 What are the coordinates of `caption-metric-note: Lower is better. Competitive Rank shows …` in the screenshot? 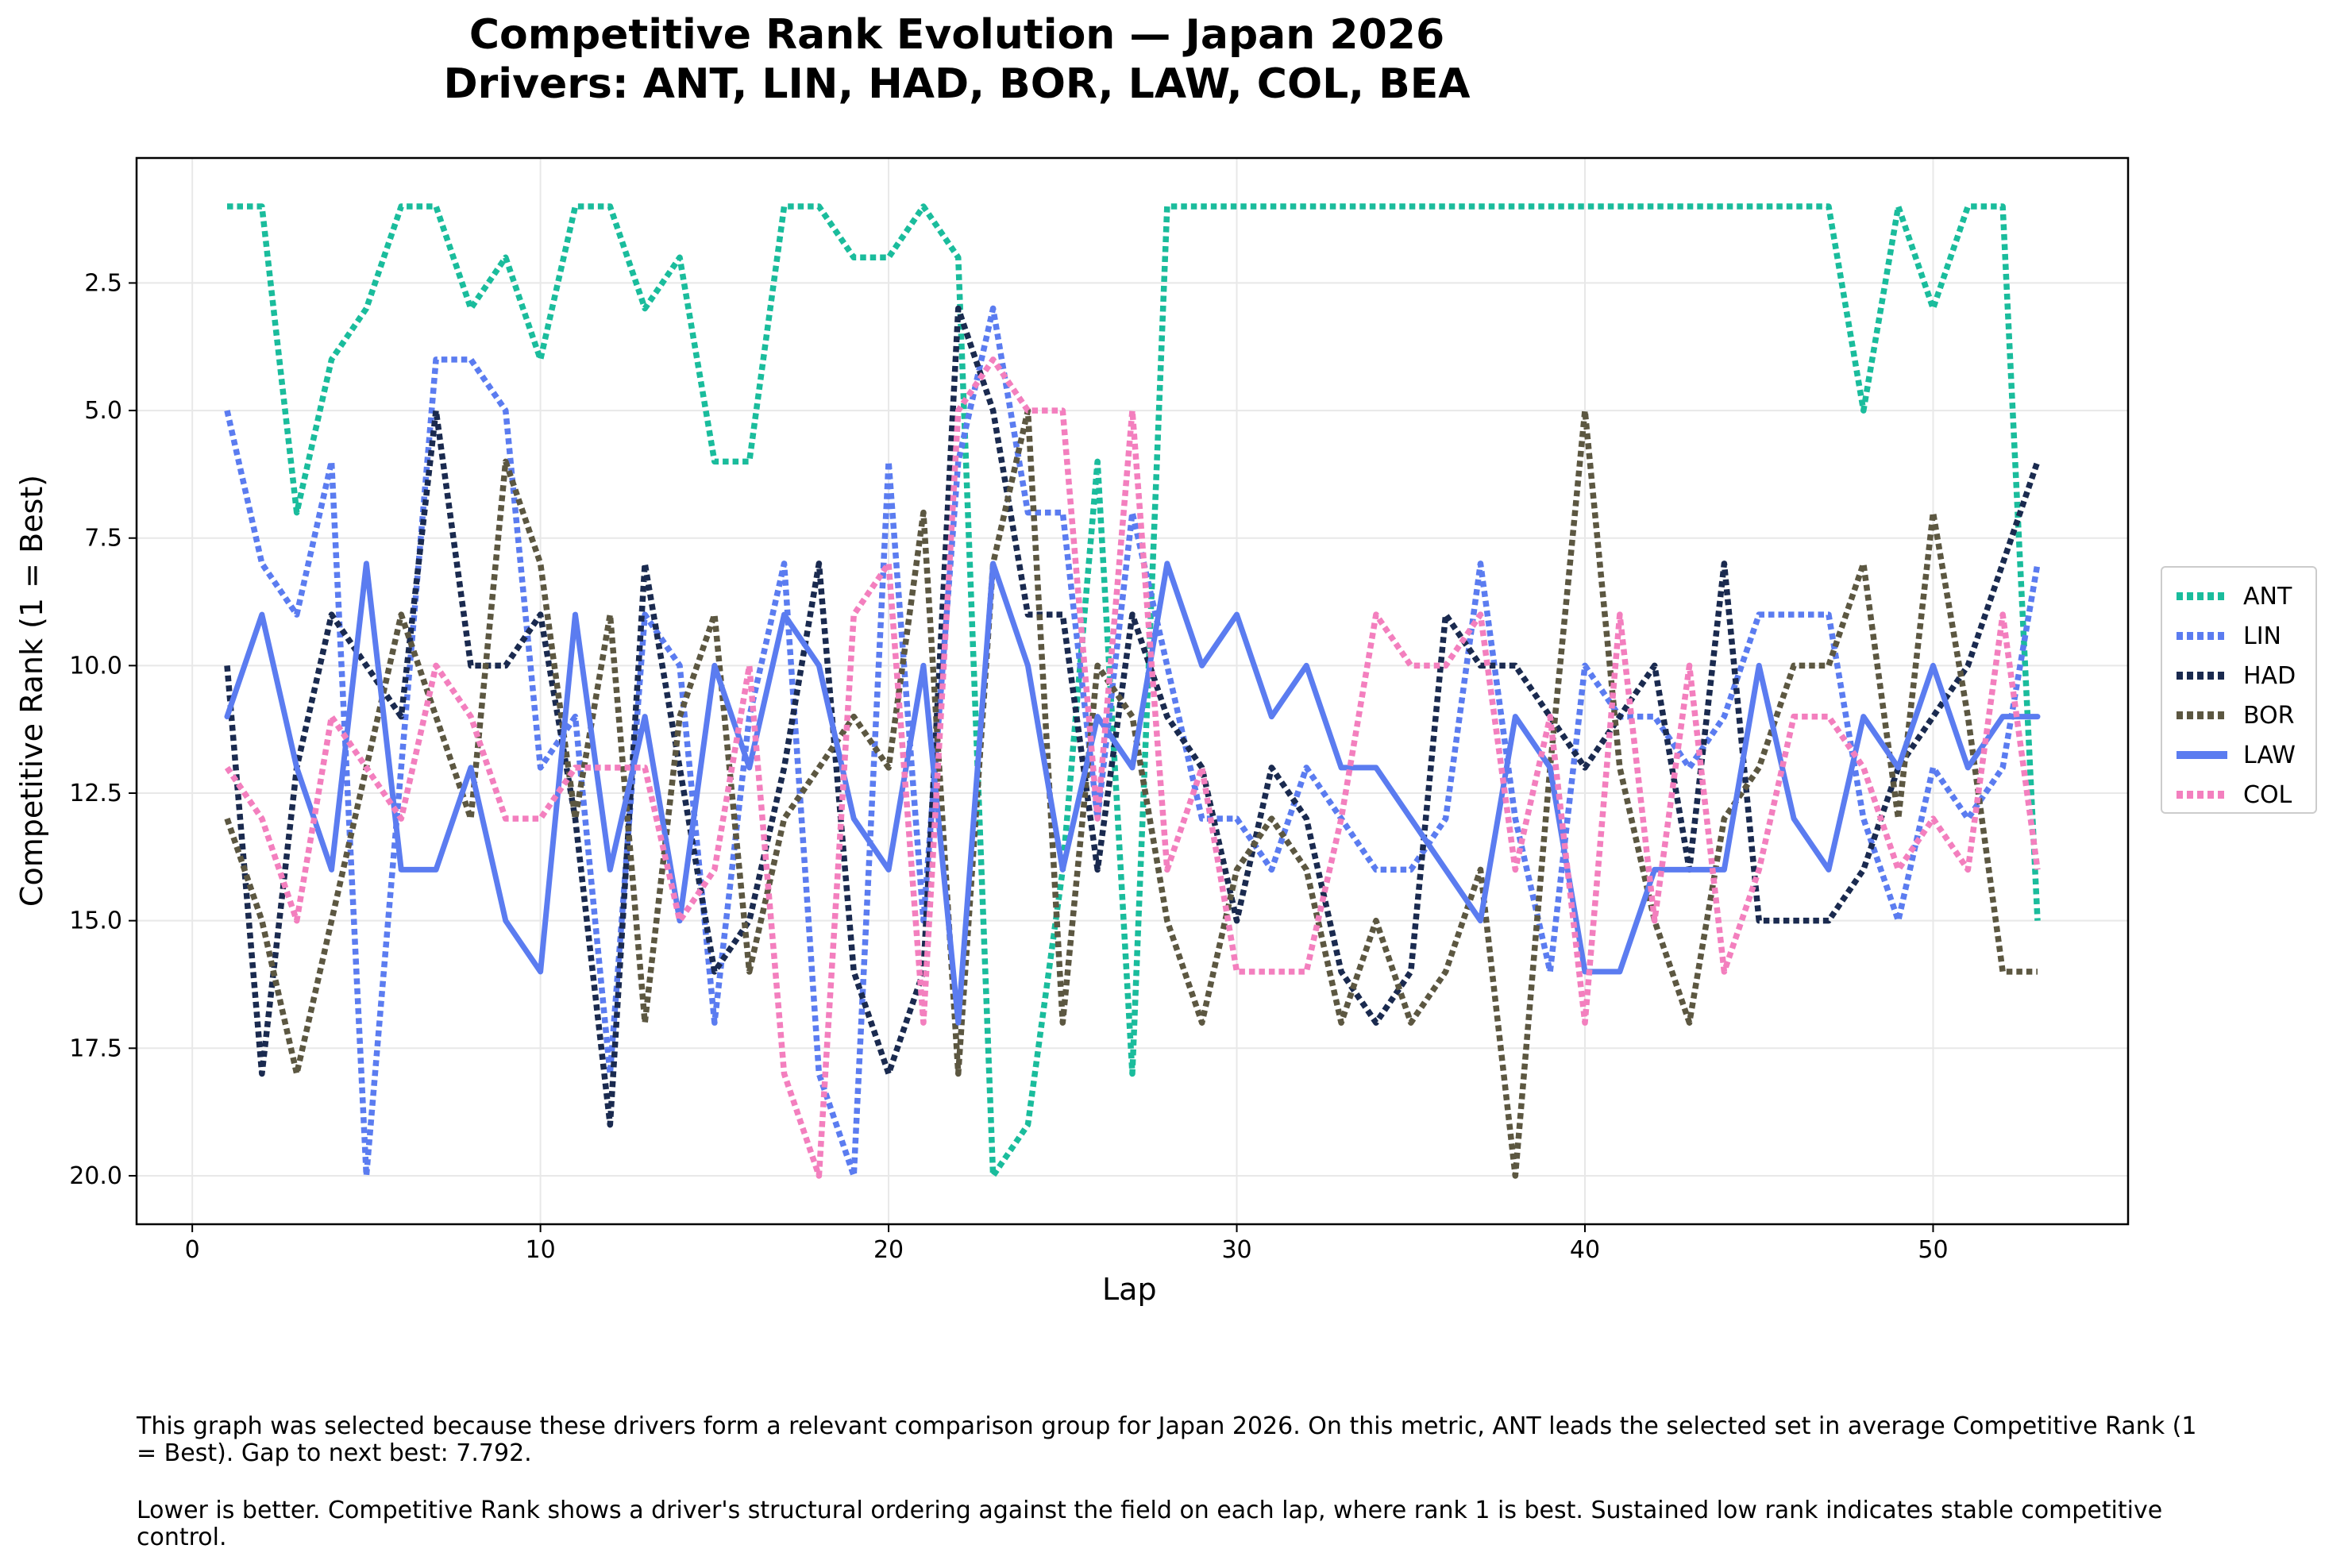 It's located at (1150, 1524).